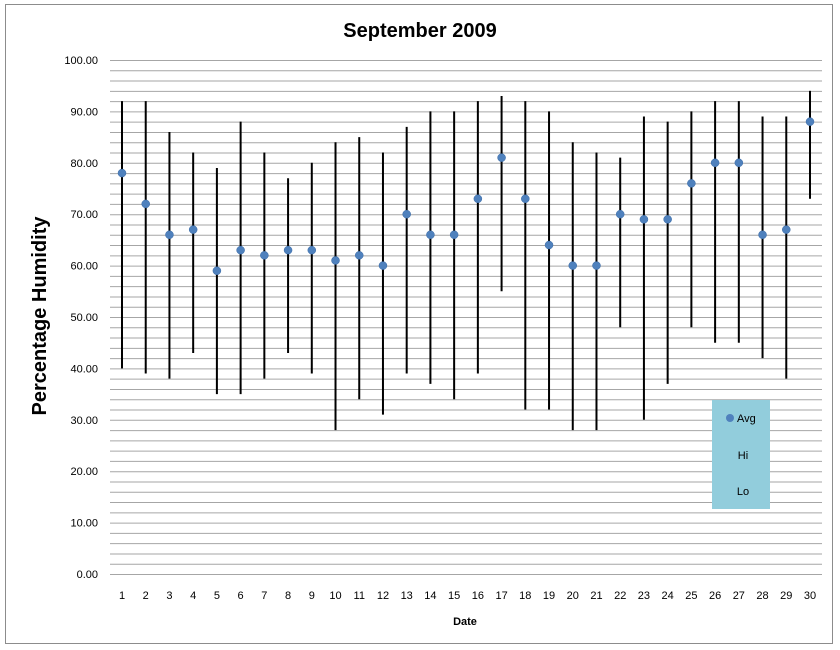 Image resolution: width=840 pixels, height=650 pixels. Describe the element at coordinates (87, 575) in the screenshot. I see `y-tick-label: 0.00` at that location.